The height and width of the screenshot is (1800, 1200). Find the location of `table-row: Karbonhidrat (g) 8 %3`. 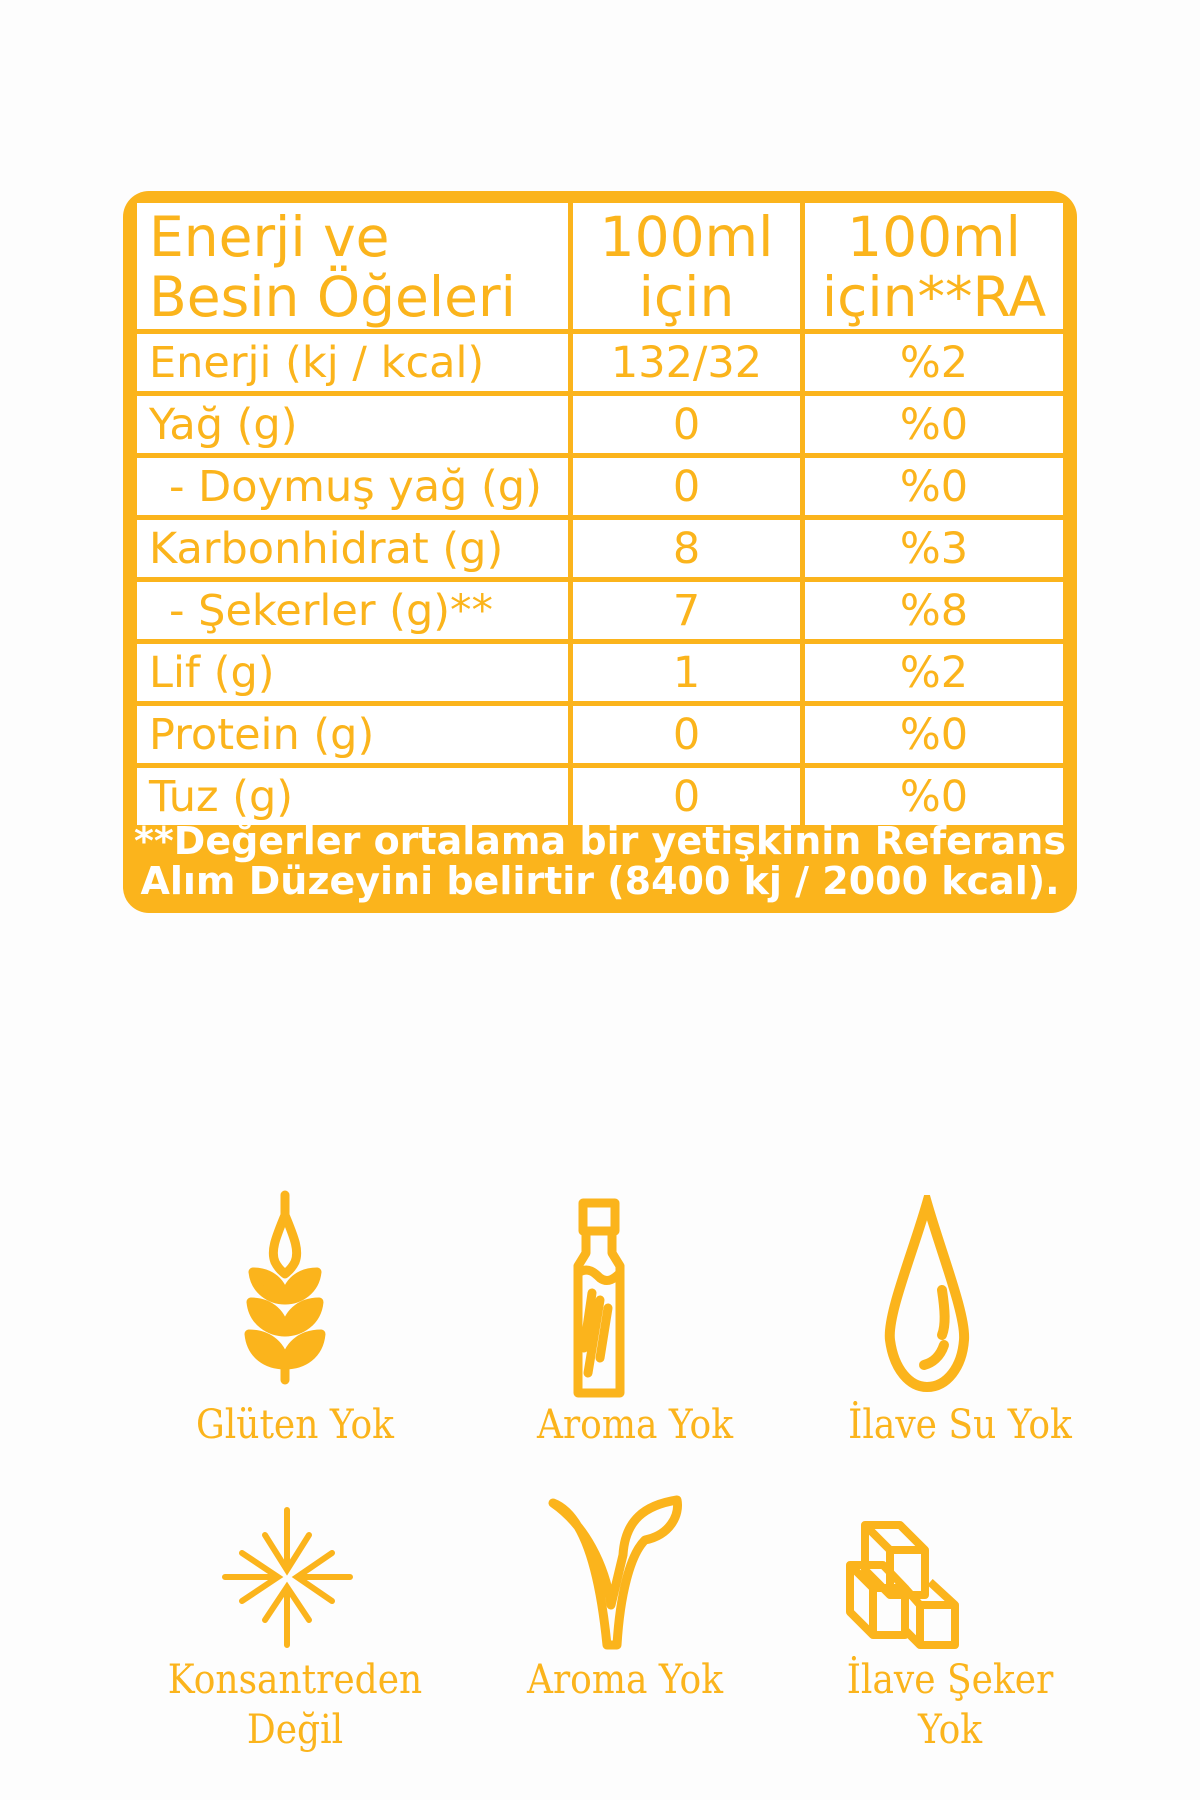

table-row: Karbonhidrat (g) 8 %3 is located at coordinates (600, 548).